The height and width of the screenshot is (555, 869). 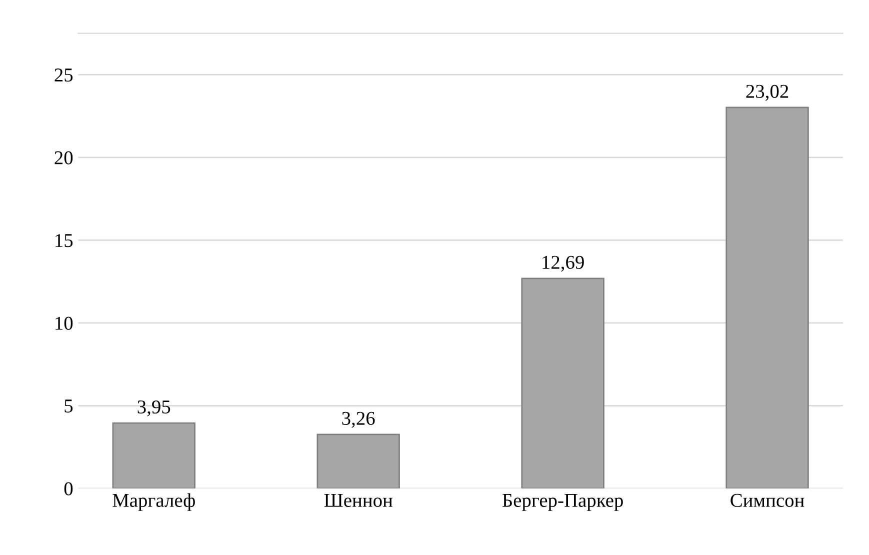 What do you see at coordinates (63, 157) in the screenshot?
I see `y-tick-label: 20` at bounding box center [63, 157].